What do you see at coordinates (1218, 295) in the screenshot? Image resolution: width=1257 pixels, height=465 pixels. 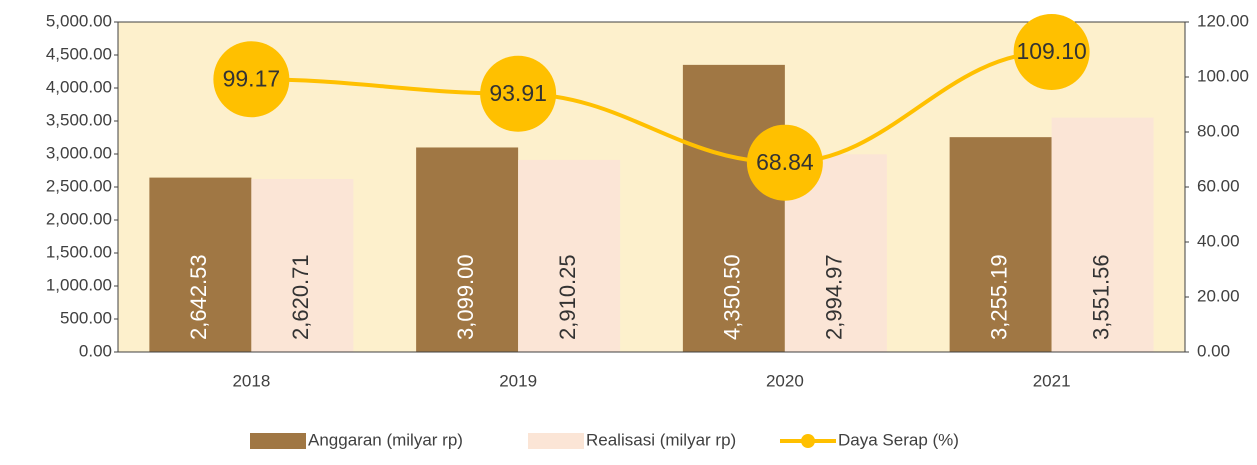 I see `y2-tick-label: 20.00` at bounding box center [1218, 295].